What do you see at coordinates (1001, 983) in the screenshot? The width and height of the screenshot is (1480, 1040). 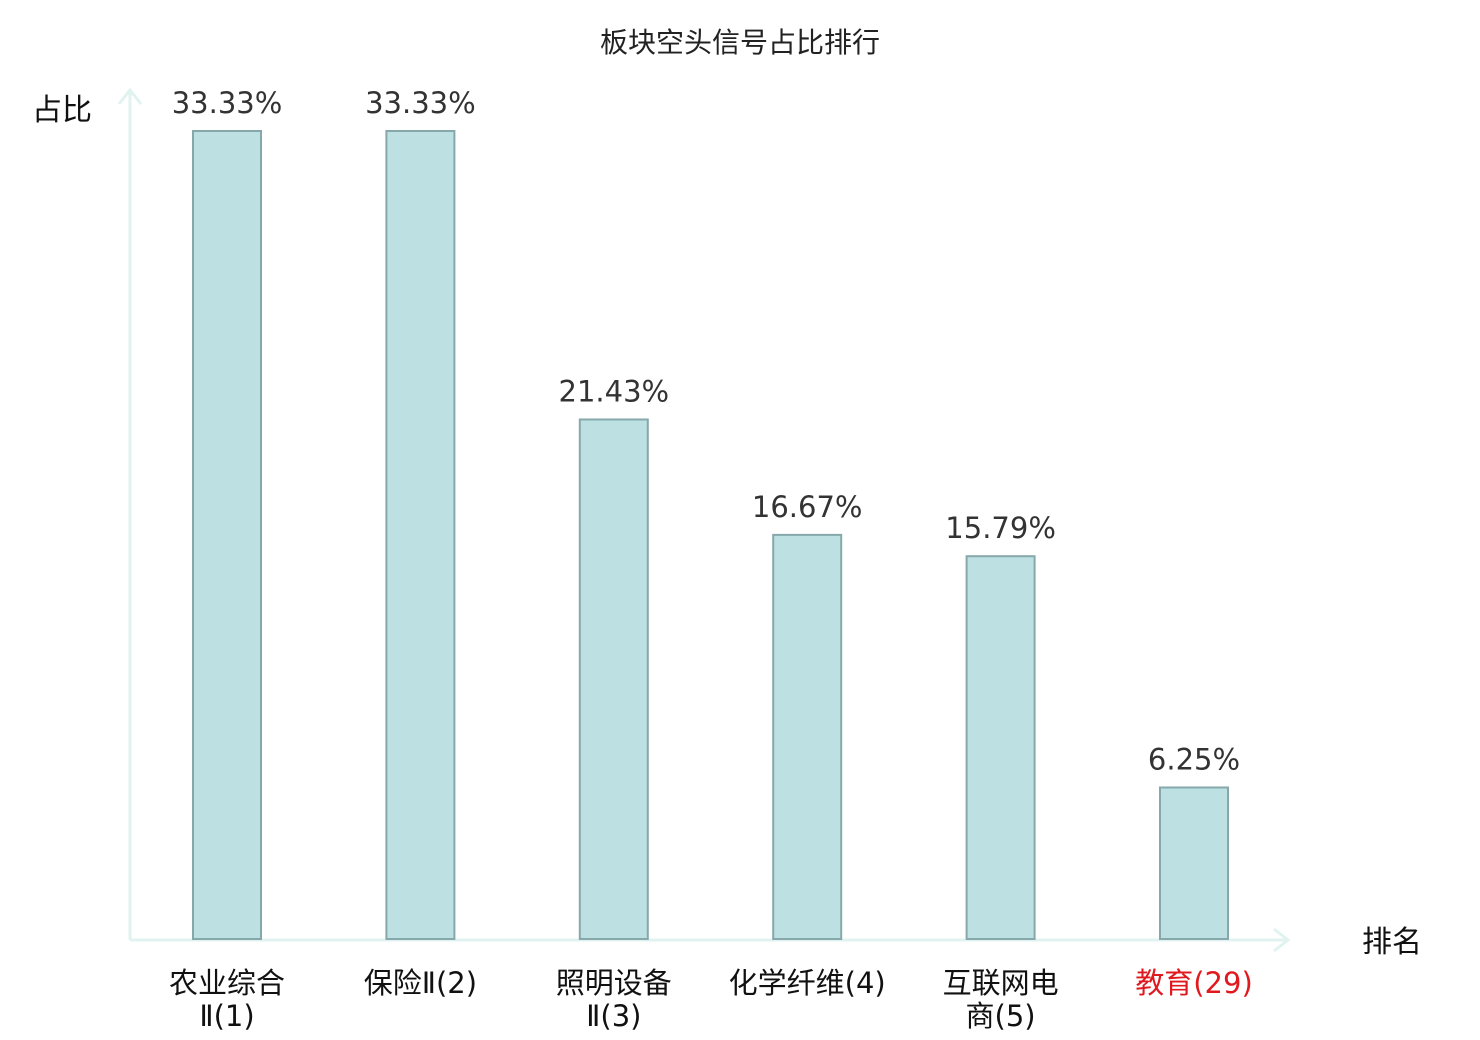 I see `category-label-line: 互联网电` at bounding box center [1001, 983].